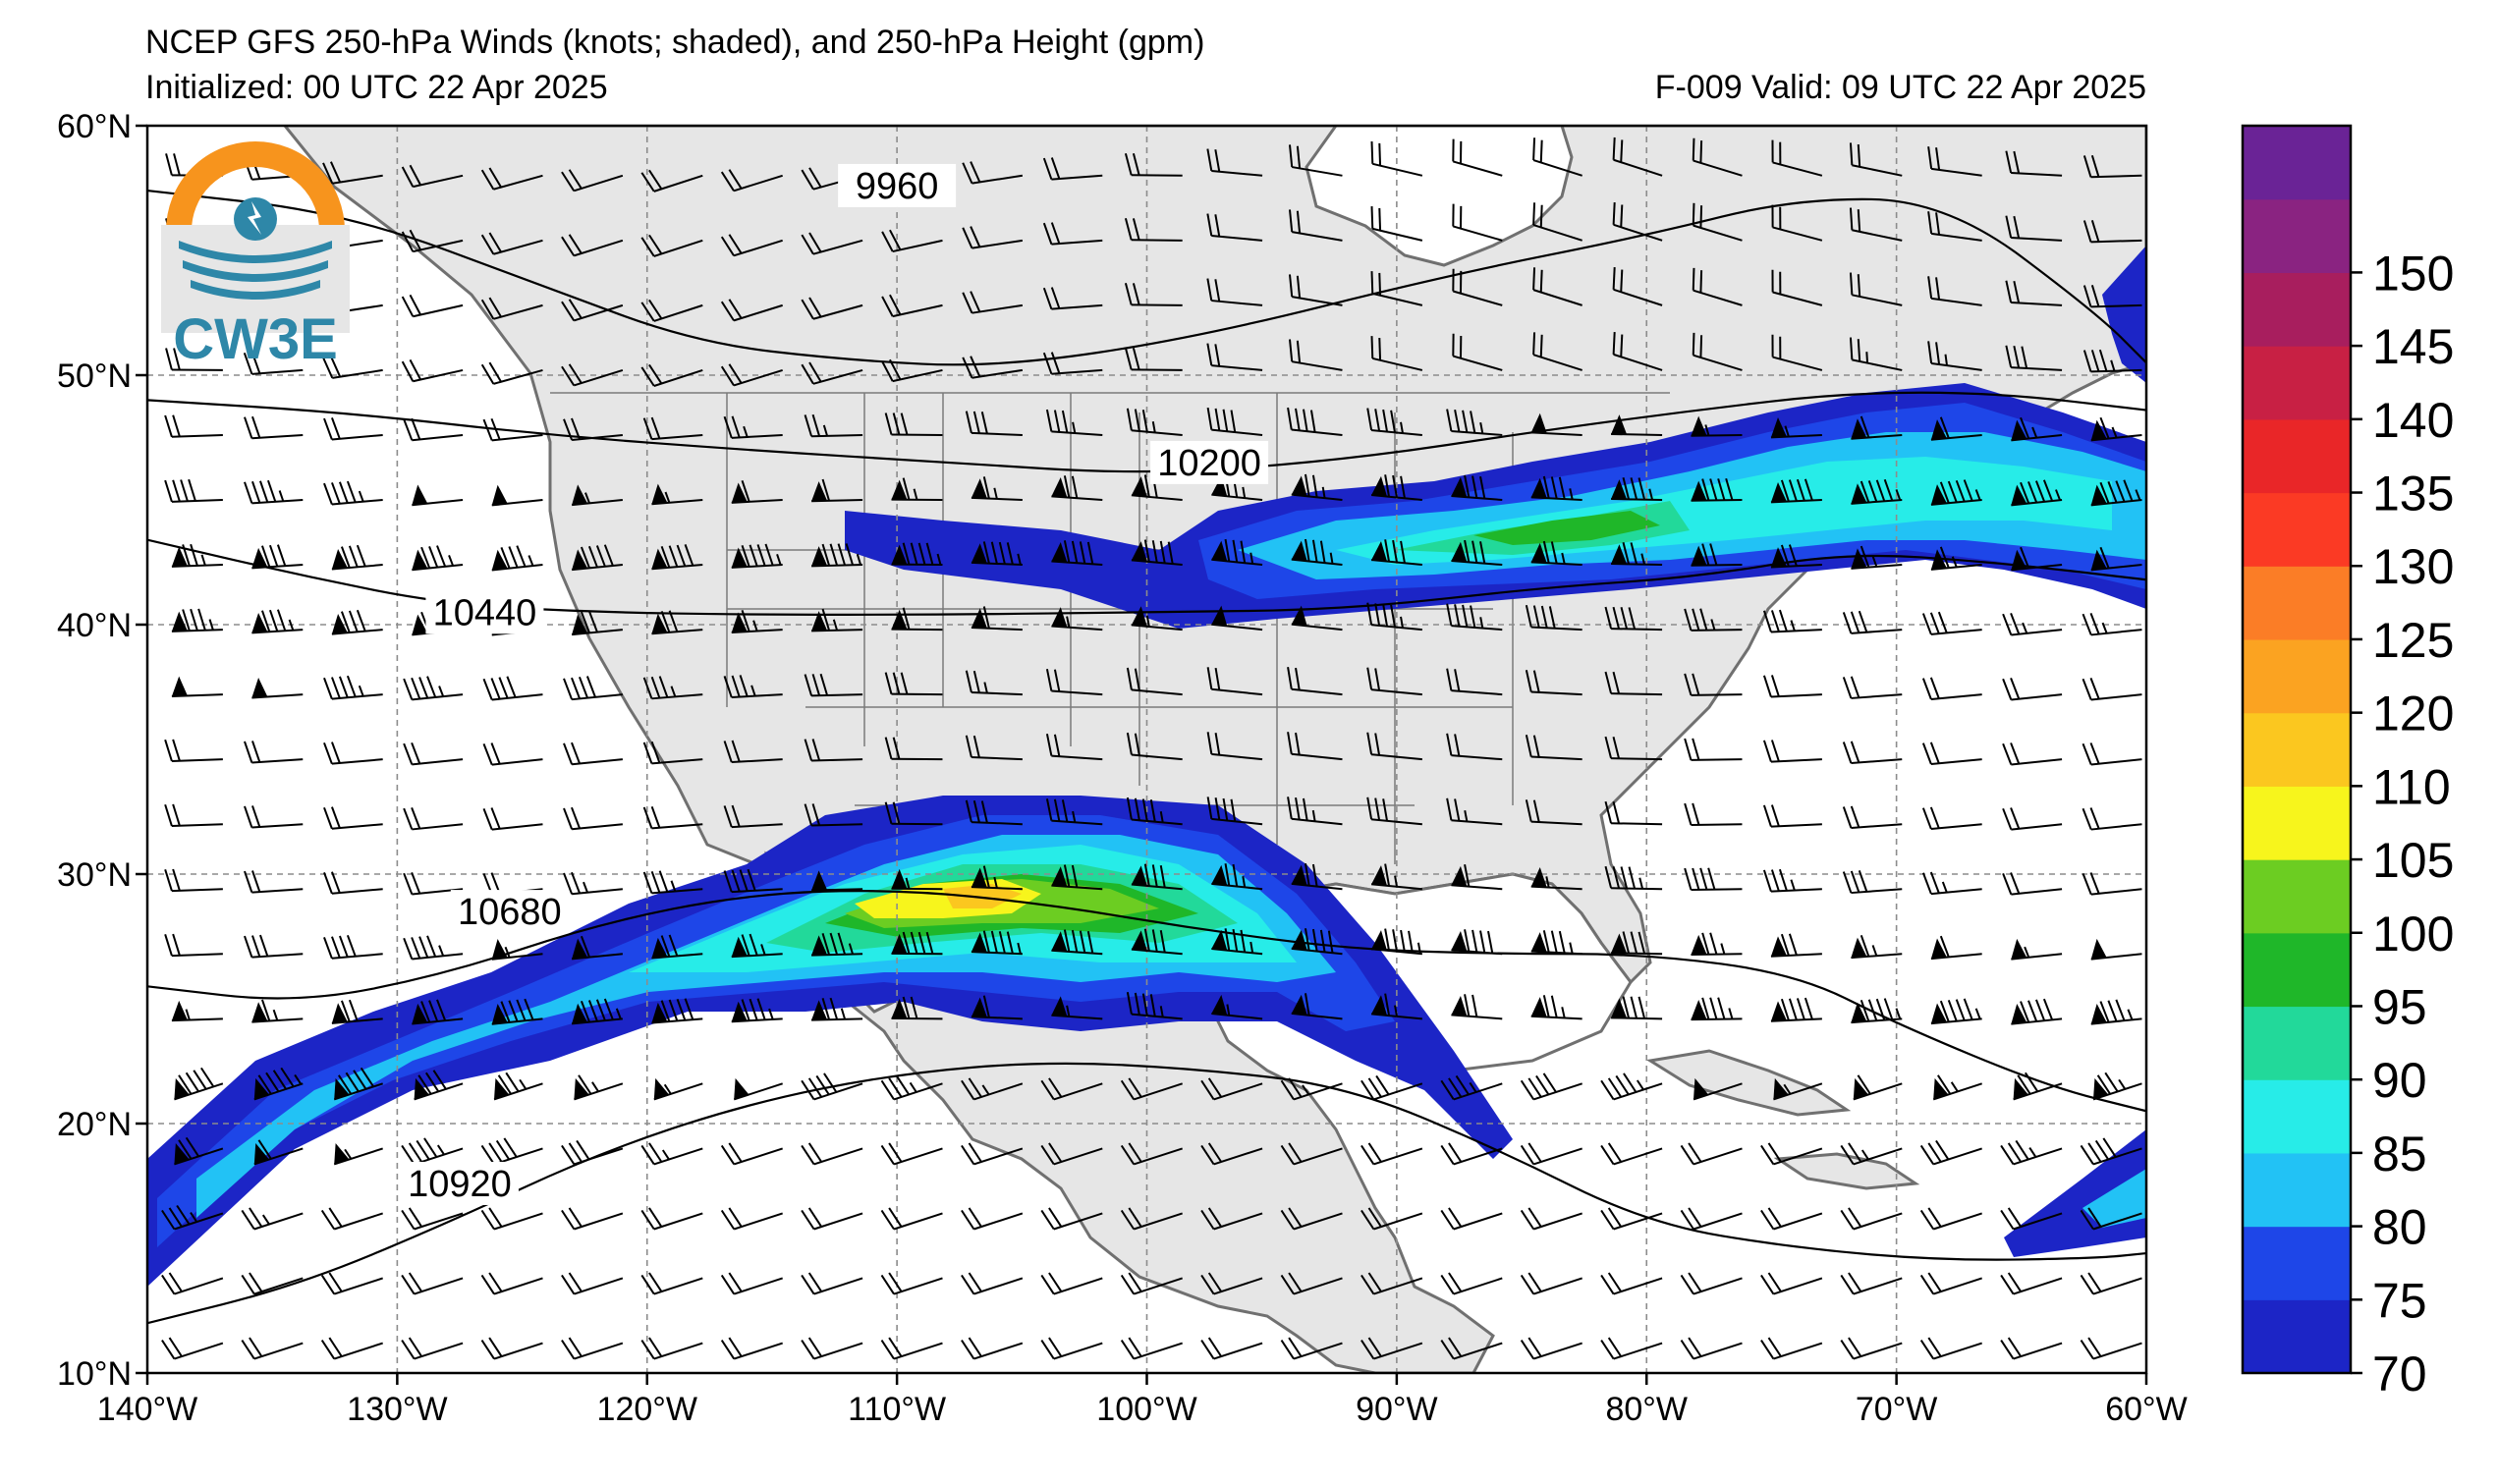 This screenshot has height=1484, width=2498. Describe the element at coordinates (2399, 1154) in the screenshot. I see `colorbar-label: 85` at that location.